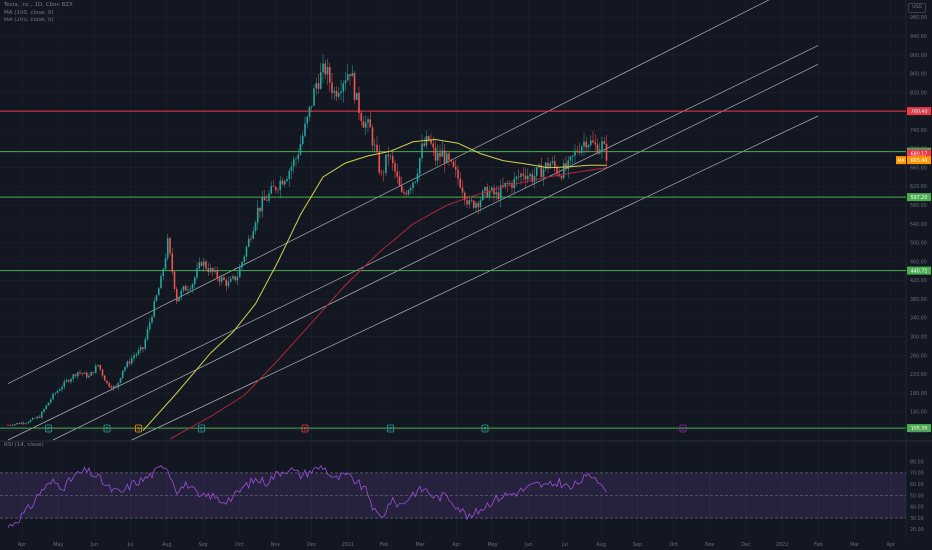  Describe the element at coordinates (918, 75) in the screenshot. I see `price-tick-label: 860.00` at that location.